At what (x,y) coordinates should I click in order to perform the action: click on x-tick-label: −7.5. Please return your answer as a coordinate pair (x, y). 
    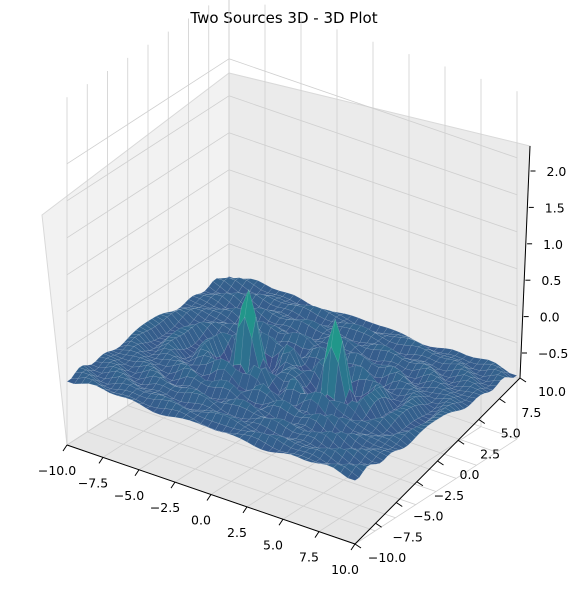
    Looking at the image, I should click on (93, 482).